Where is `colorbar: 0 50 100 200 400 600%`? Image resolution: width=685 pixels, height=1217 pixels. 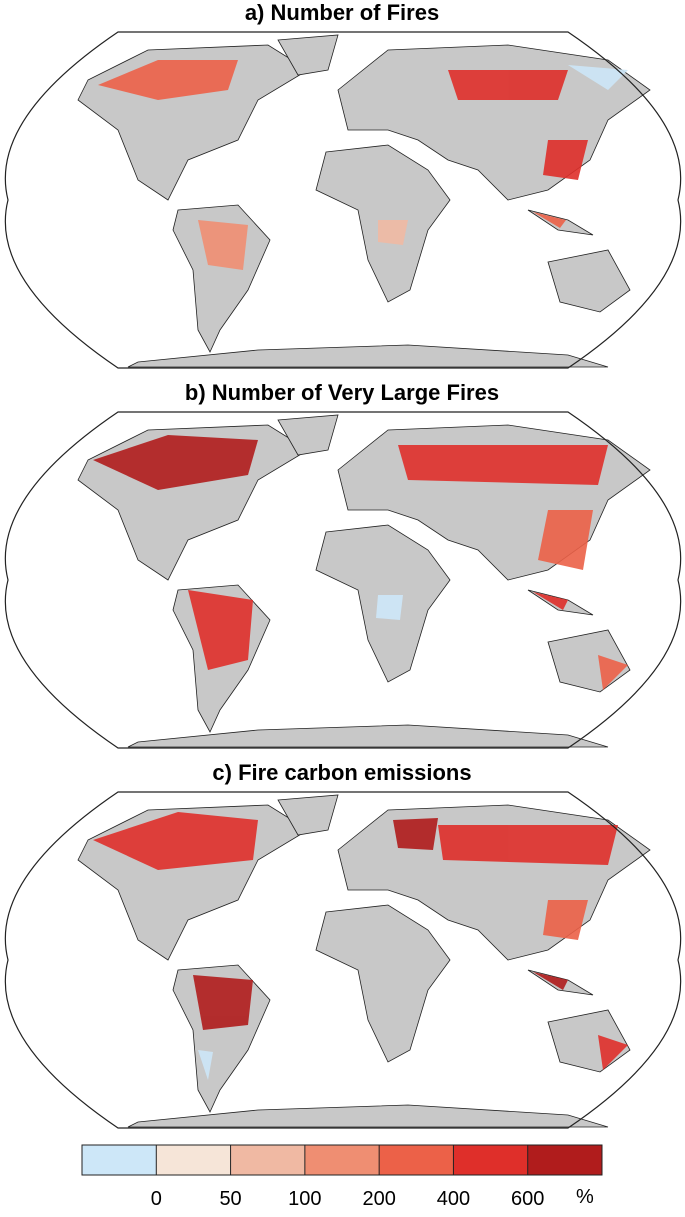 colorbar: 0 50 100 200 400 600% is located at coordinates (342, 1177).